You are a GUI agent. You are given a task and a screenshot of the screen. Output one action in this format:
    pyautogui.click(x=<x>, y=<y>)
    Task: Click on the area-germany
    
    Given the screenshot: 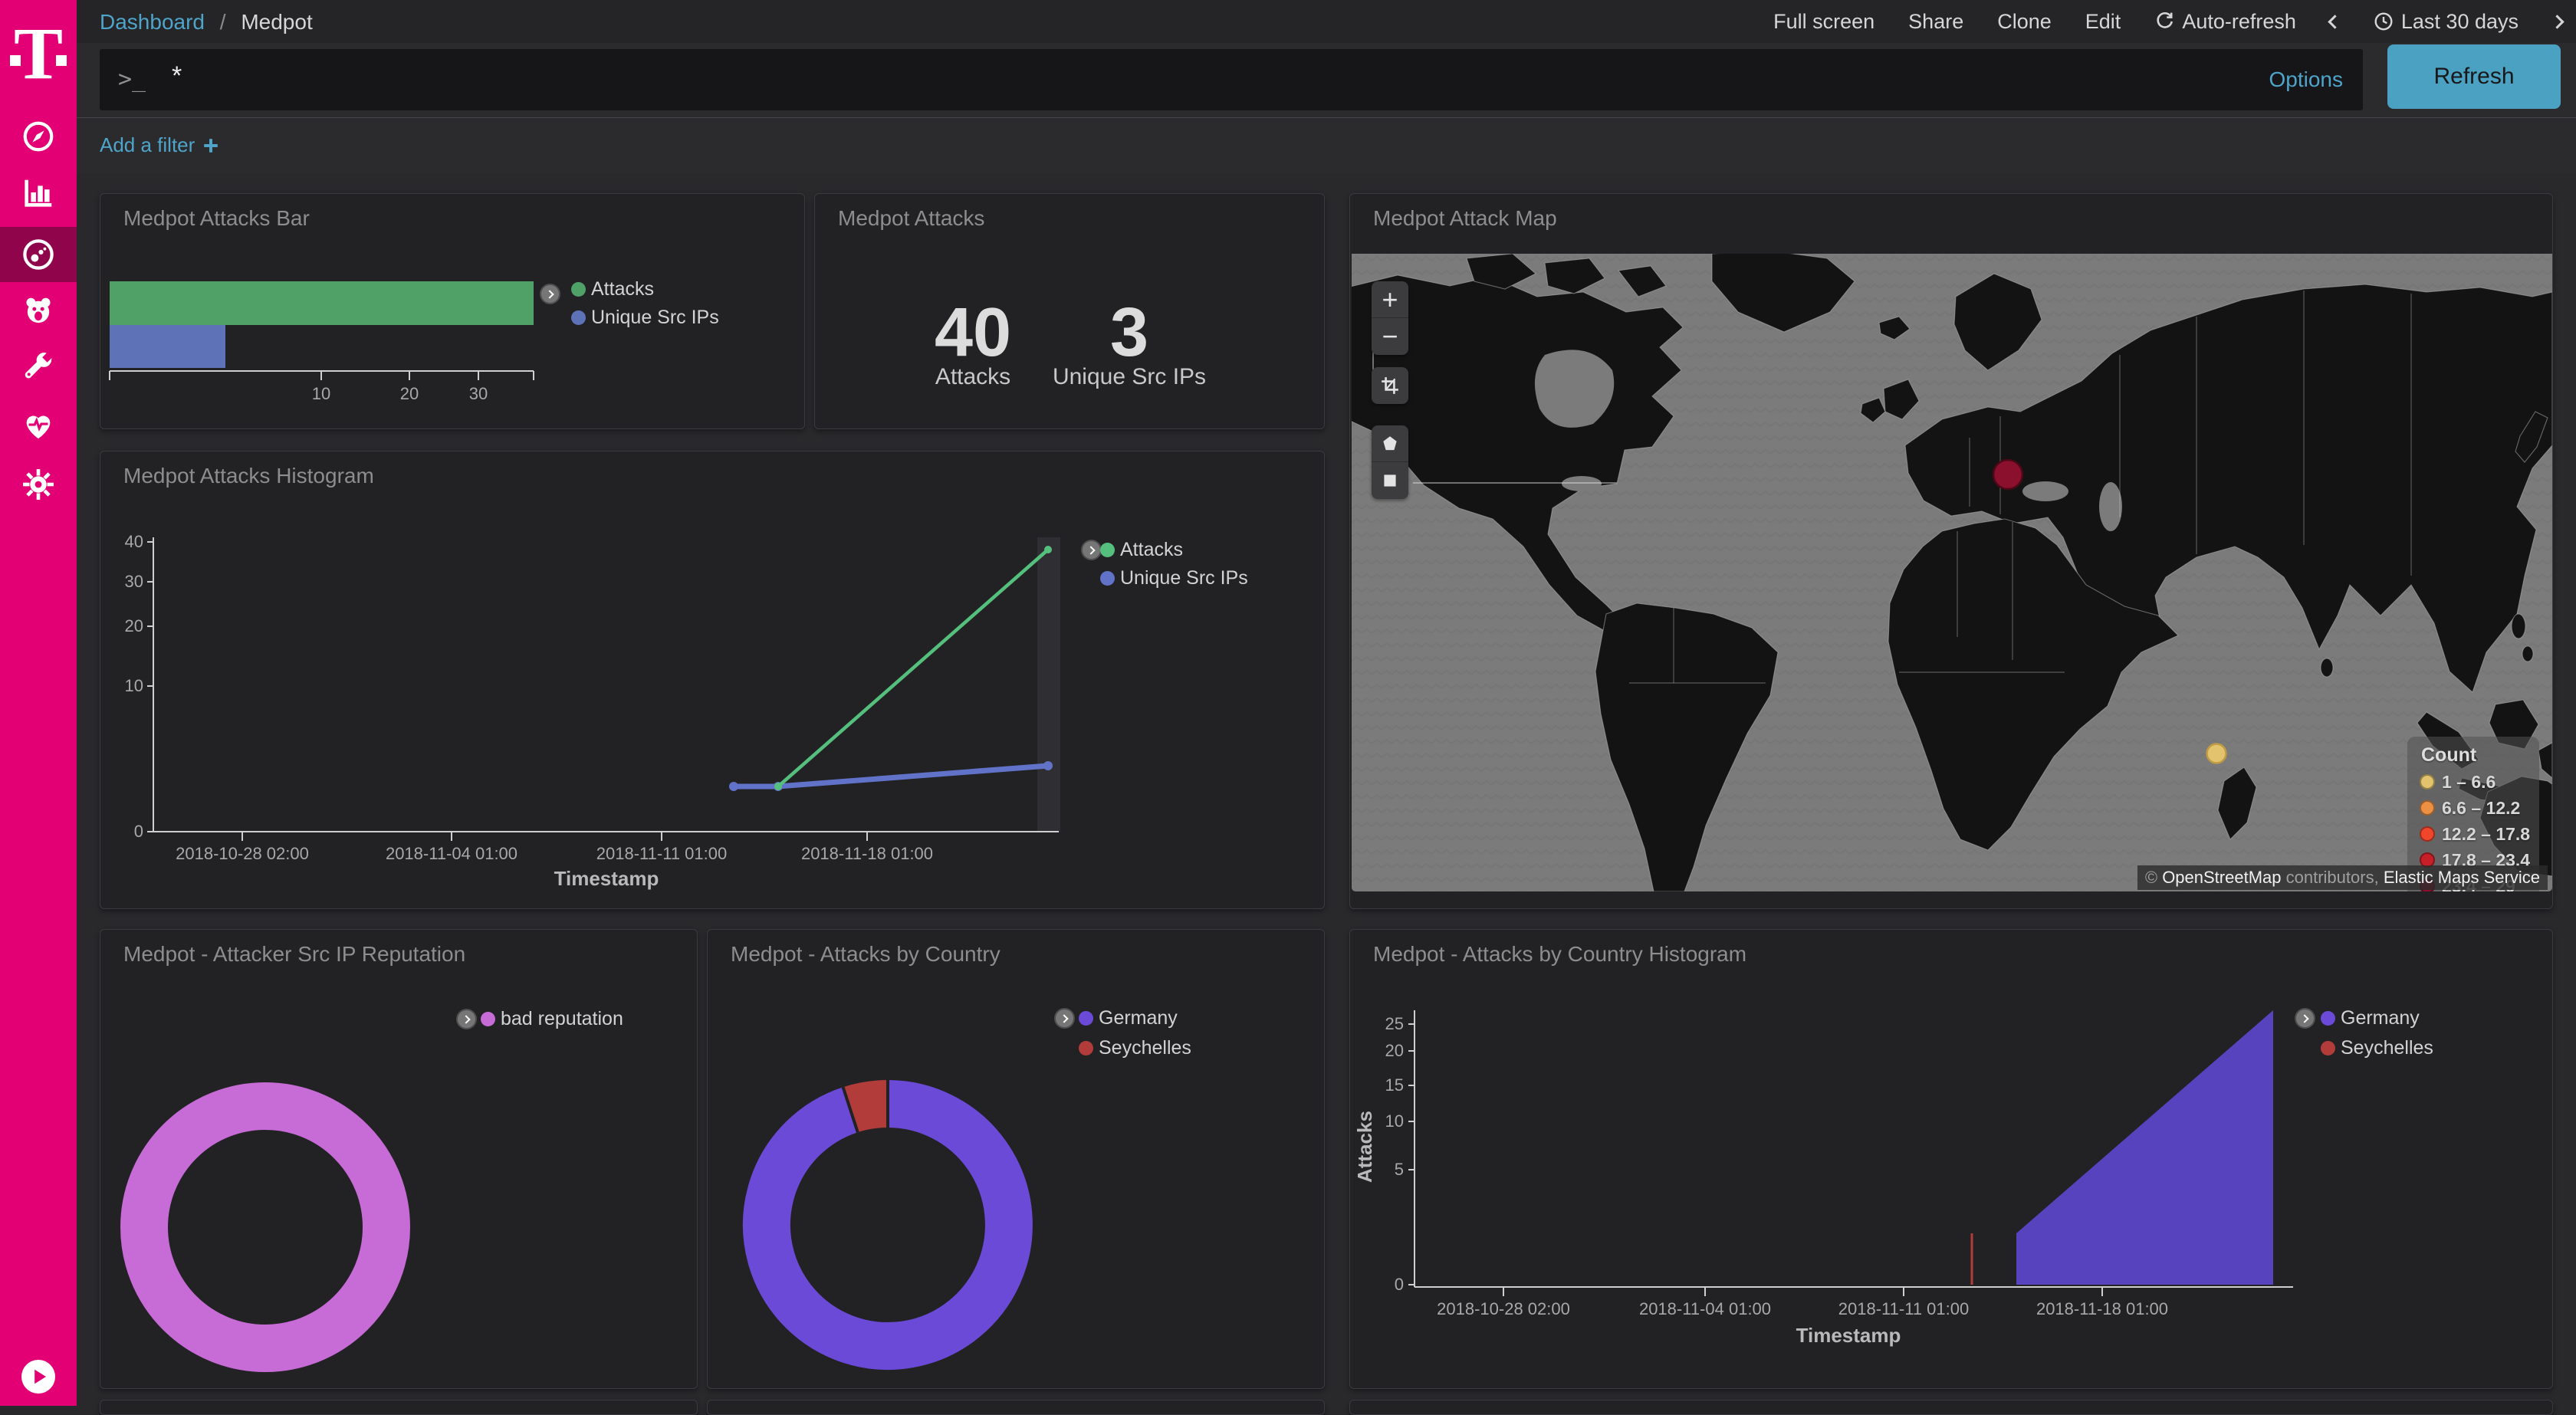 What is the action you would take?
    pyautogui.click(x=2145, y=1147)
    